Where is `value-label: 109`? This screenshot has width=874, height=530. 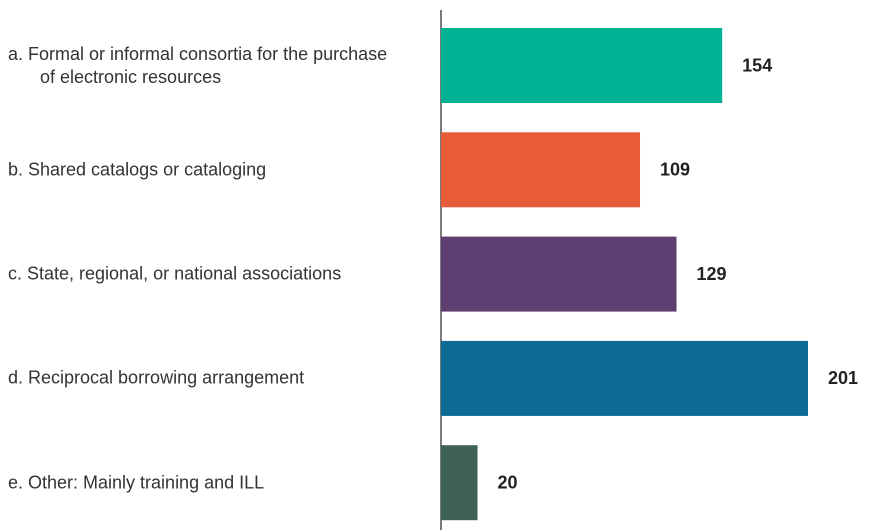 value-label: 109 is located at coordinates (675, 170).